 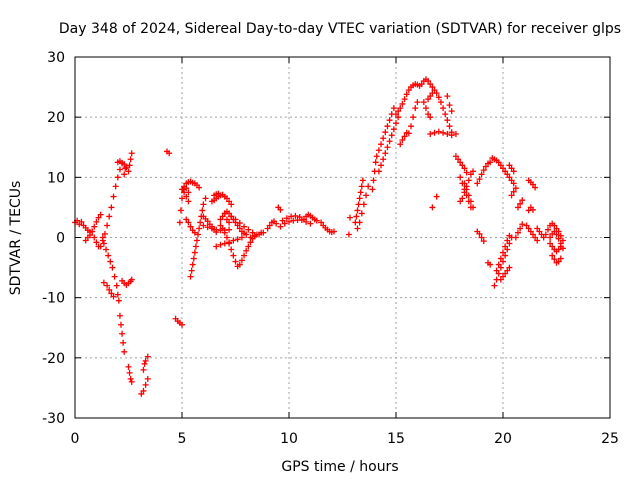 I want to click on series-t46, so click(x=416, y=85).